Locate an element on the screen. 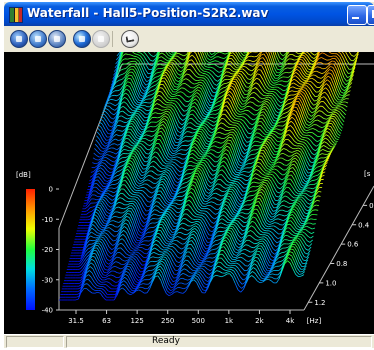 This screenshot has height=350, width=374. view-3d-icon is located at coordinates (82, 39).